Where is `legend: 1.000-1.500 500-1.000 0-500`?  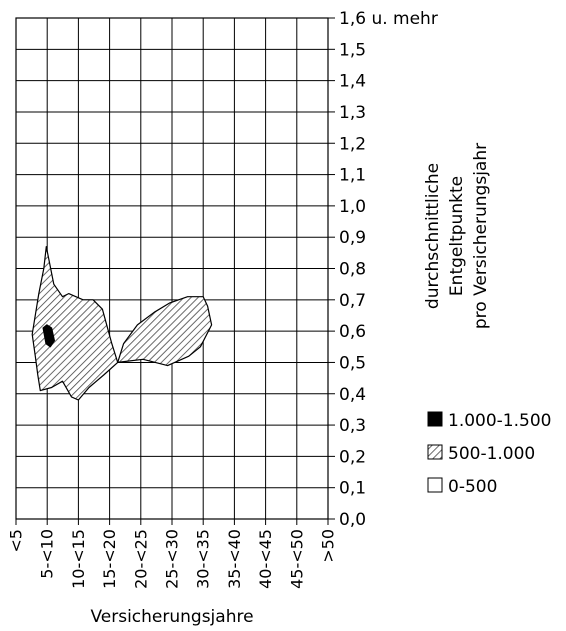 legend: 1.000-1.500 500-1.000 0-500 is located at coordinates (489, 454).